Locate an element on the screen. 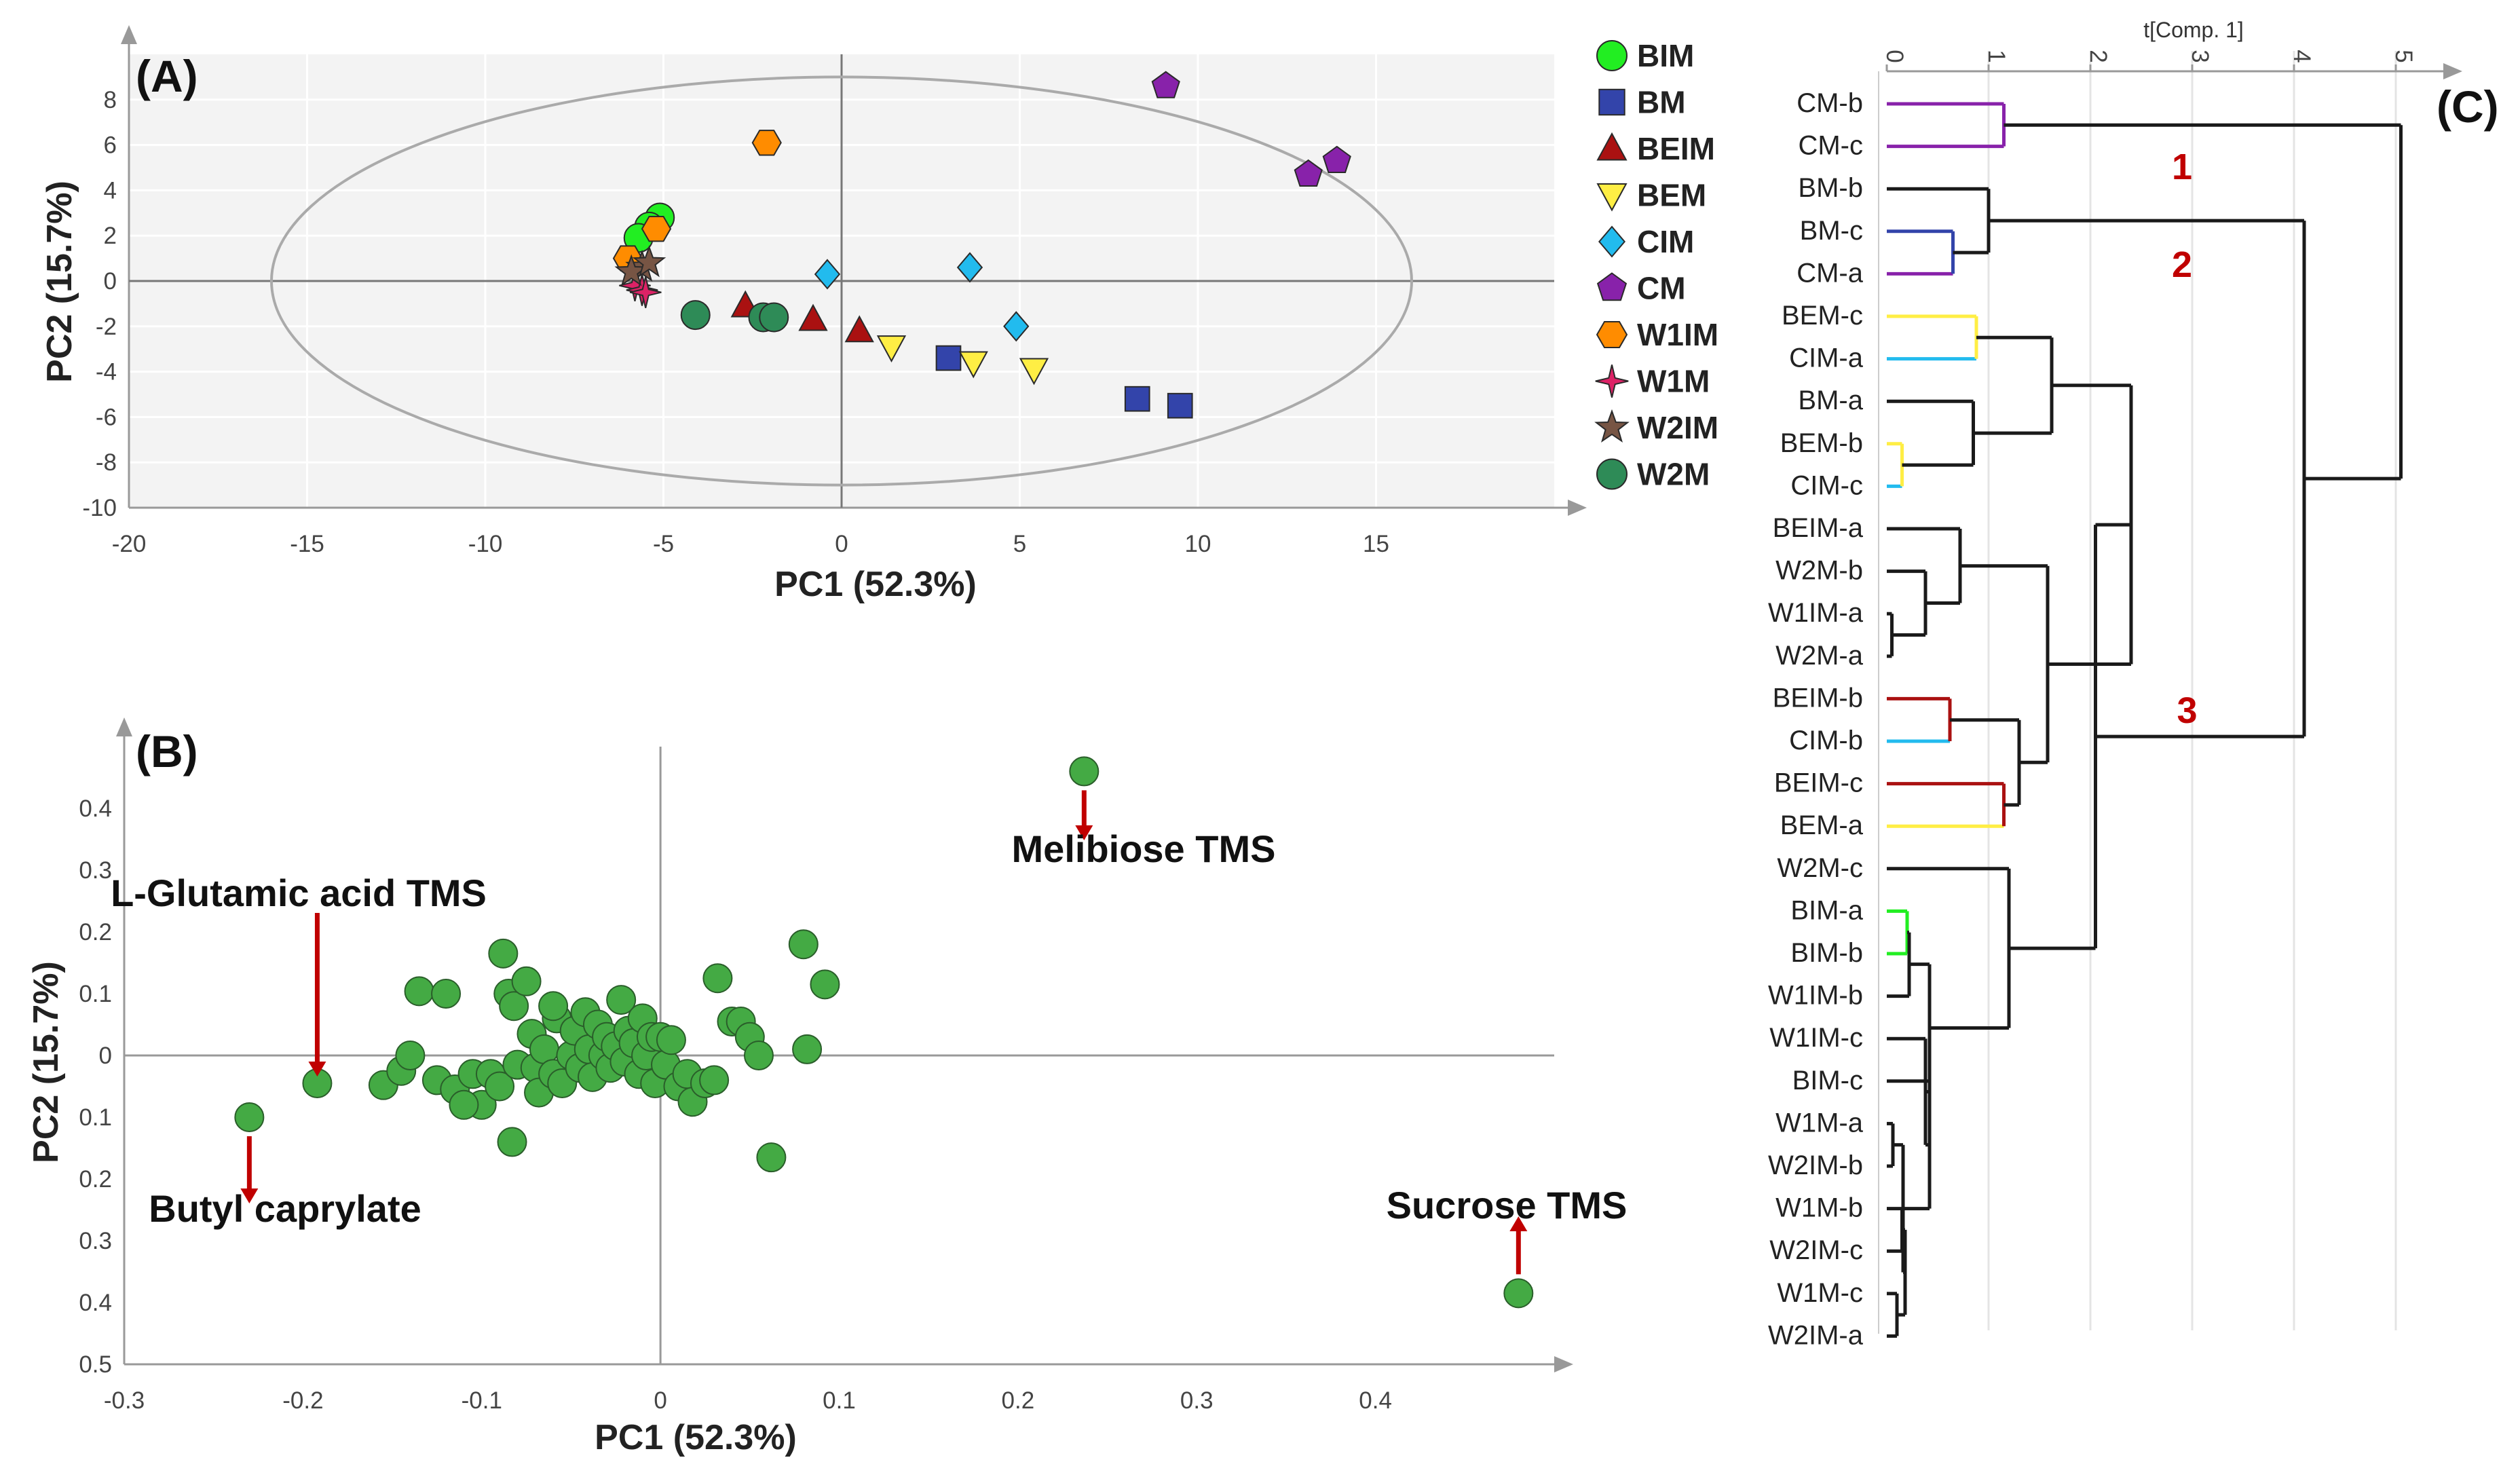  panel-b-x-axis-title: PC1 (52.3%) is located at coordinates (696, 1437).